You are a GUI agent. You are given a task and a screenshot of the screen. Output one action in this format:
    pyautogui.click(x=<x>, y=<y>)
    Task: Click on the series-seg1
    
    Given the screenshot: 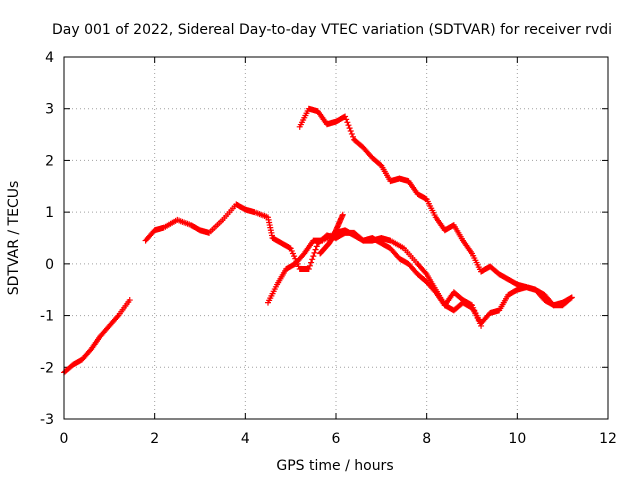 What is the action you would take?
    pyautogui.click(x=97, y=336)
    